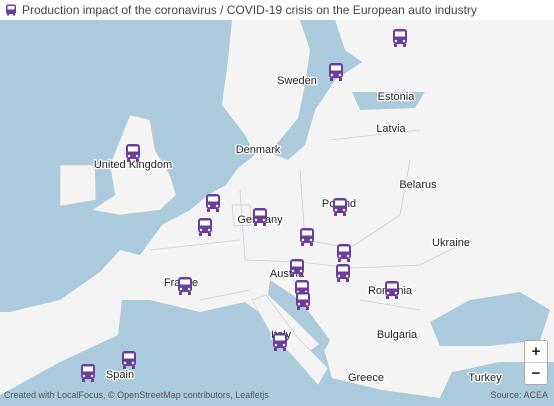  What do you see at coordinates (397, 335) in the screenshot?
I see `country-label: Bulgaria` at bounding box center [397, 335].